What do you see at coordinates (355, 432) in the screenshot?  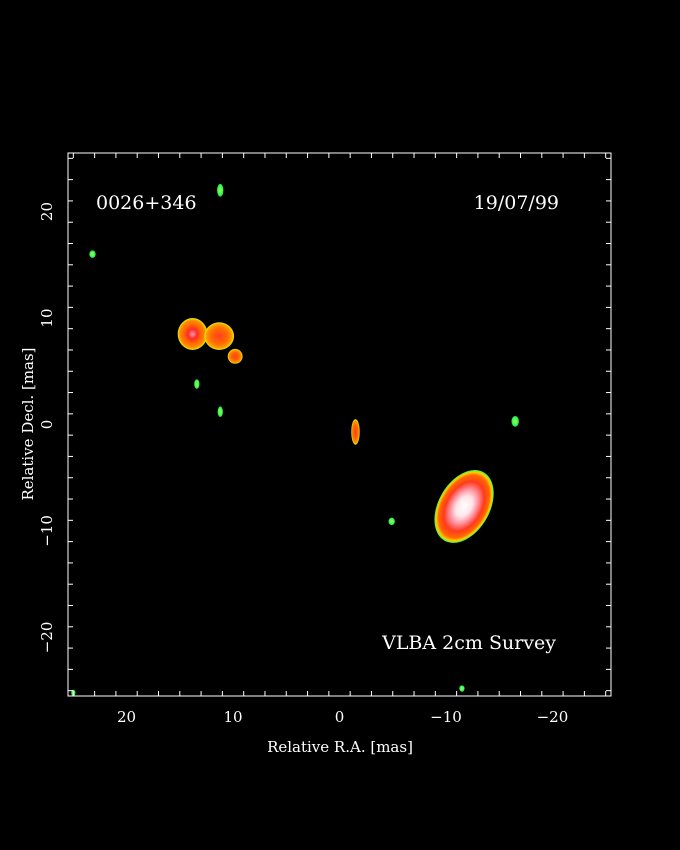 I see `component-knot-mid` at bounding box center [355, 432].